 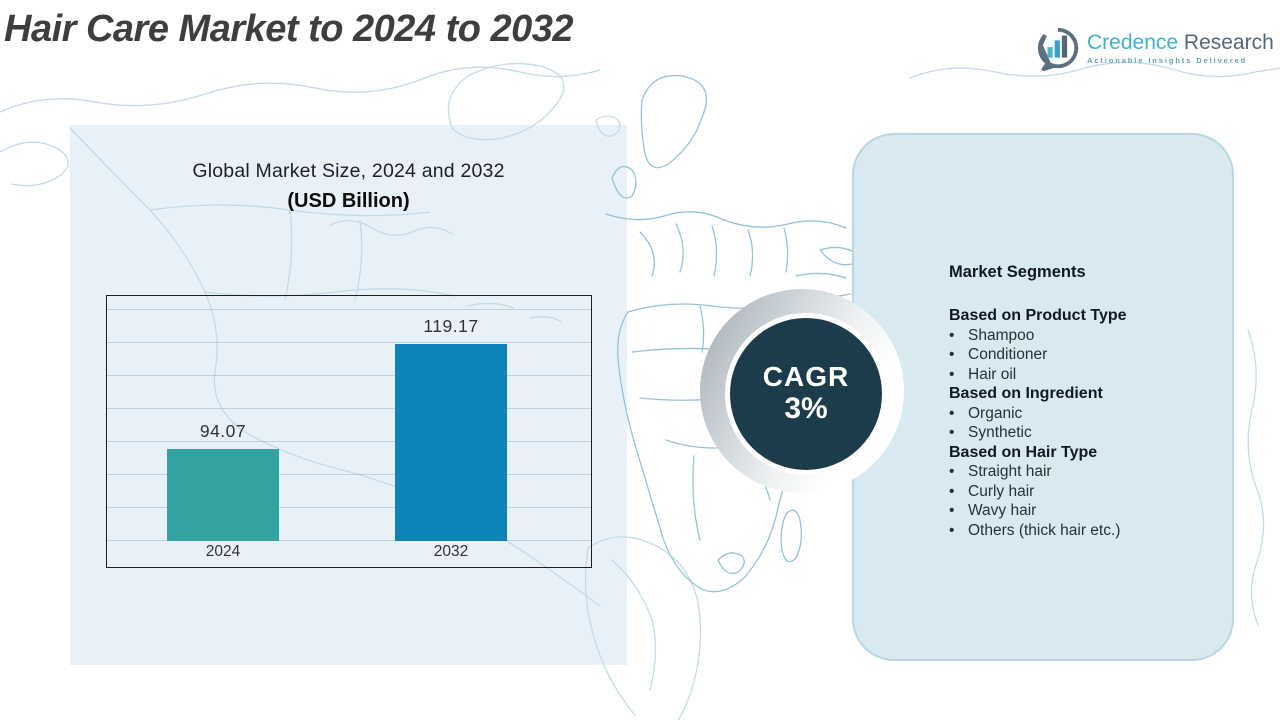 What do you see at coordinates (1084, 433) in the screenshot?
I see `segment-item: • Synthetic` at bounding box center [1084, 433].